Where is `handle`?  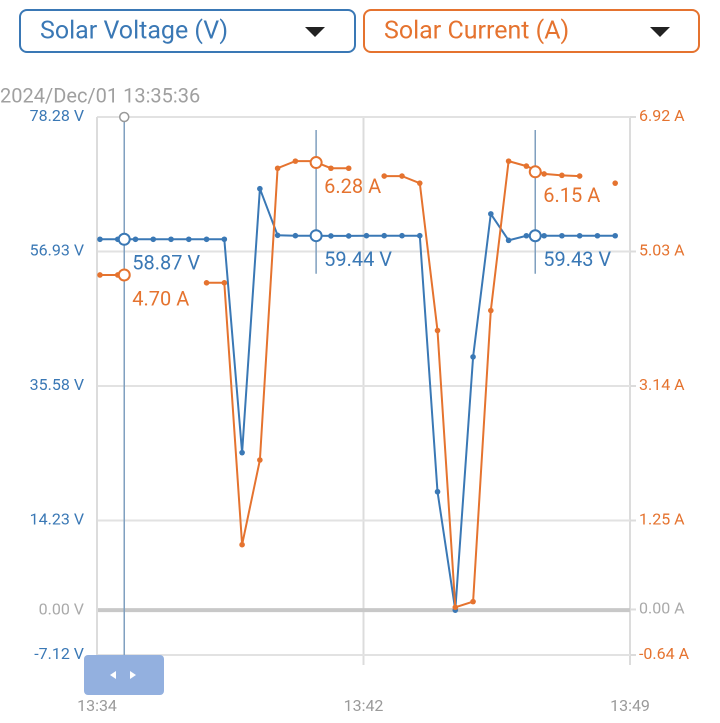
handle is located at coordinates (124, 675).